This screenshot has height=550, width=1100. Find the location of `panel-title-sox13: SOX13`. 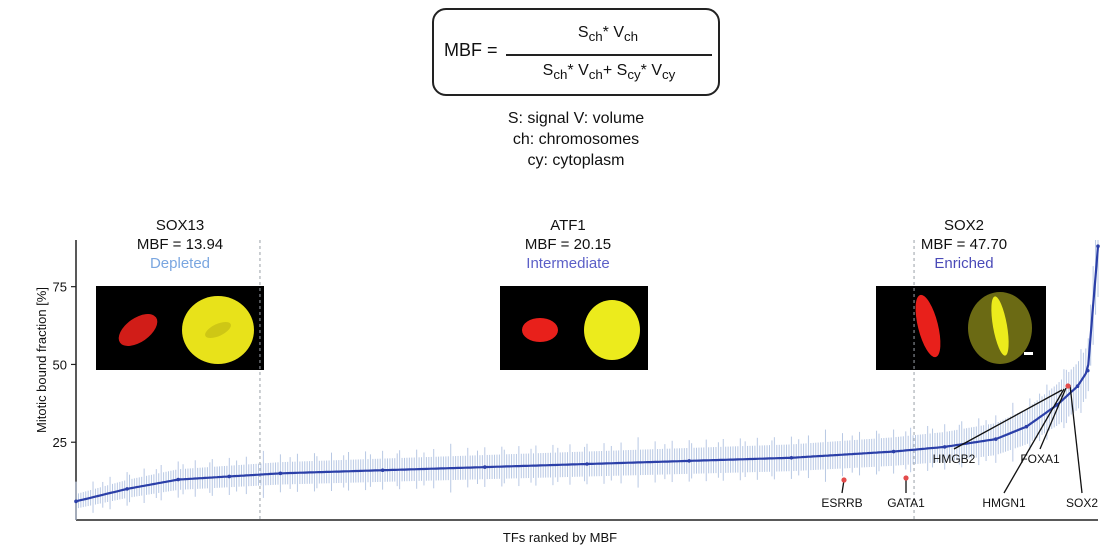

panel-title-sox13: SOX13 is located at coordinates (180, 225).